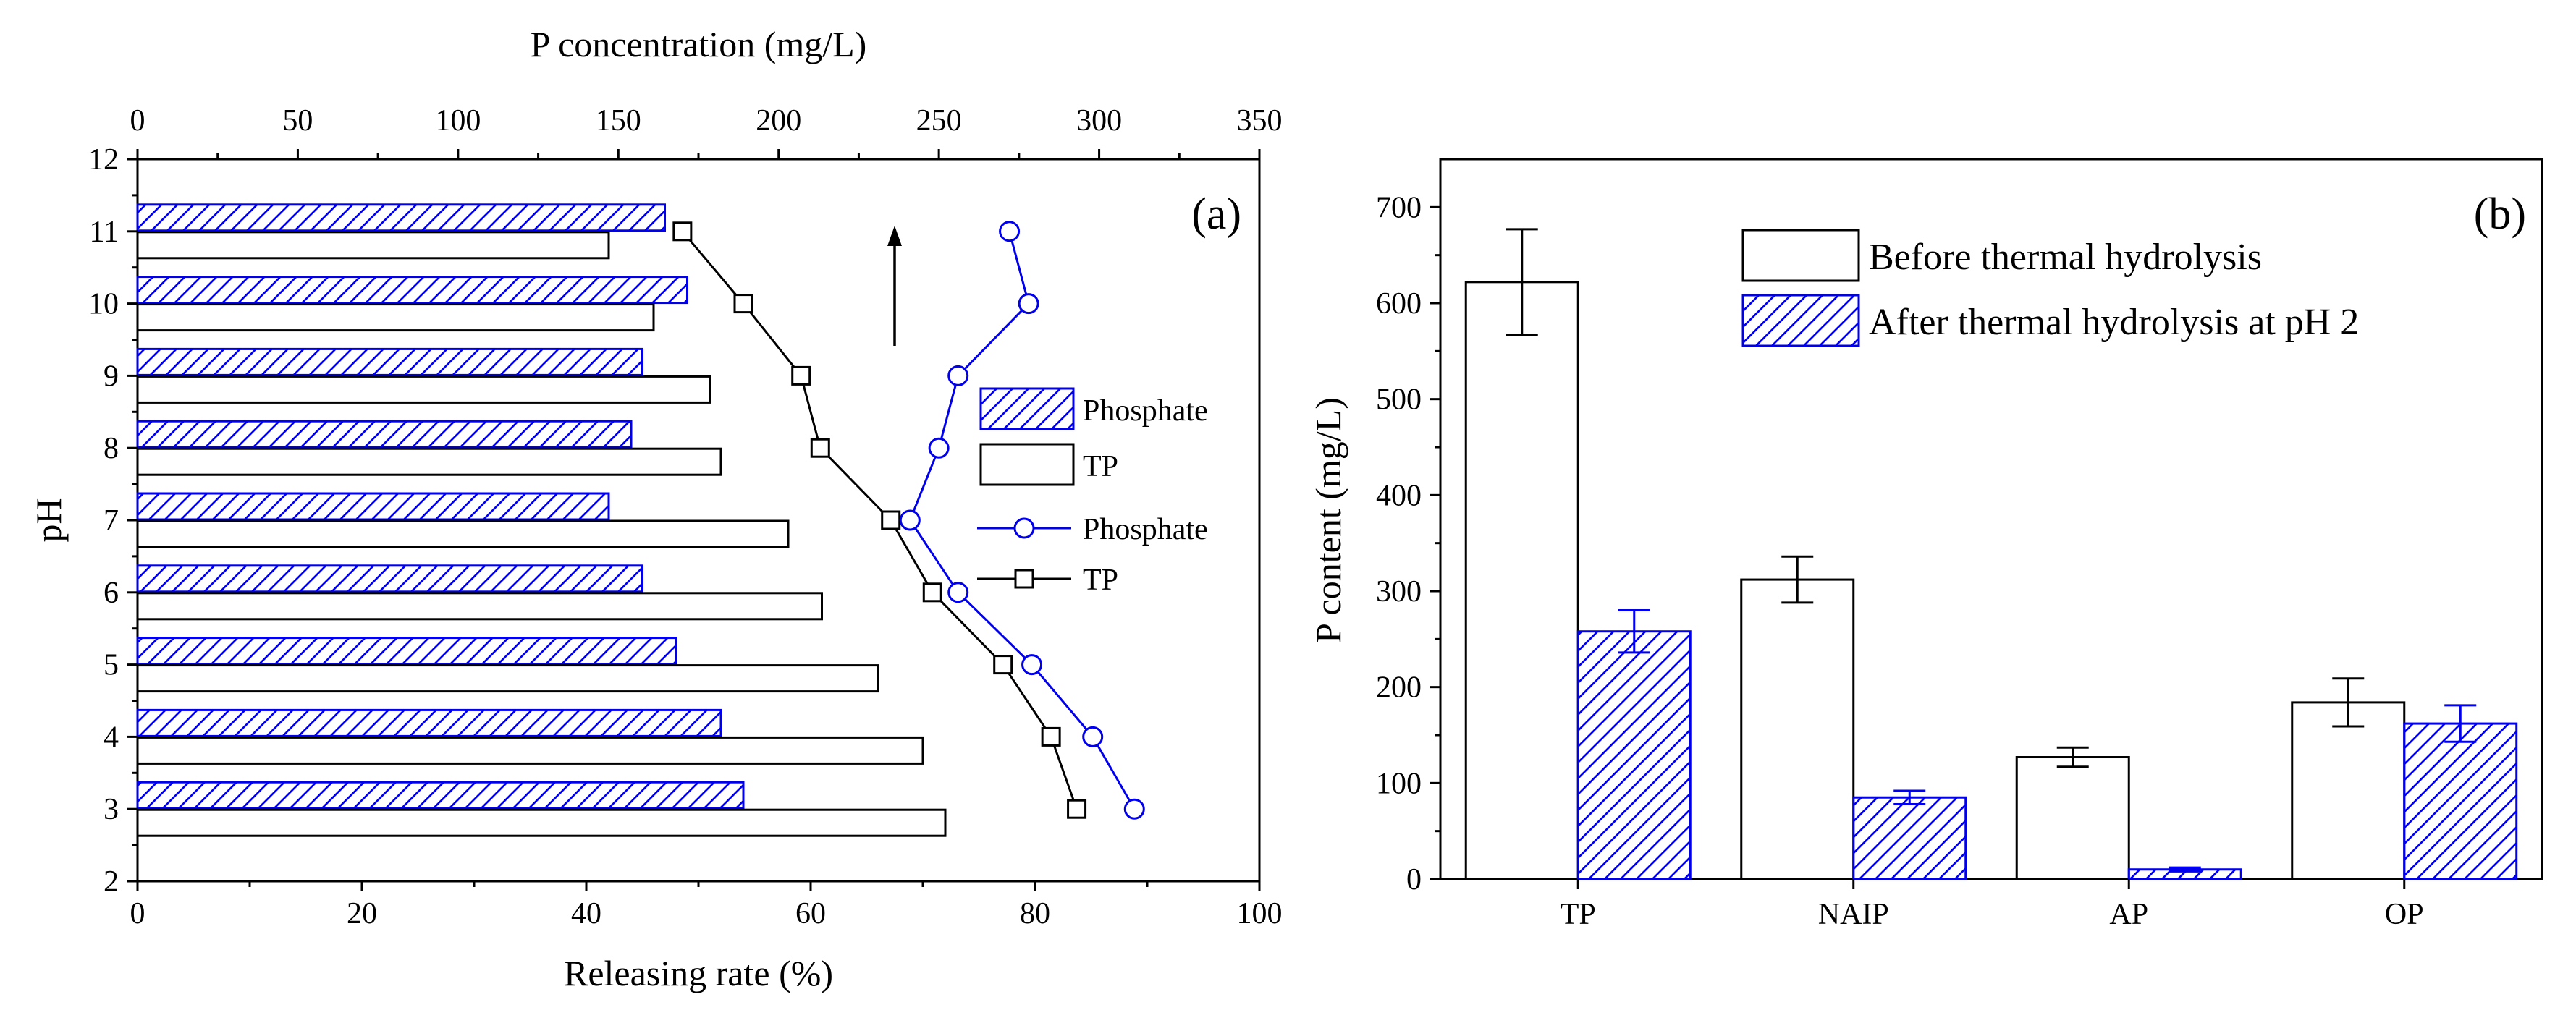 This screenshot has height=1010, width=2576. Describe the element at coordinates (362, 913) in the screenshot. I see `x-tick-label: 20` at that location.